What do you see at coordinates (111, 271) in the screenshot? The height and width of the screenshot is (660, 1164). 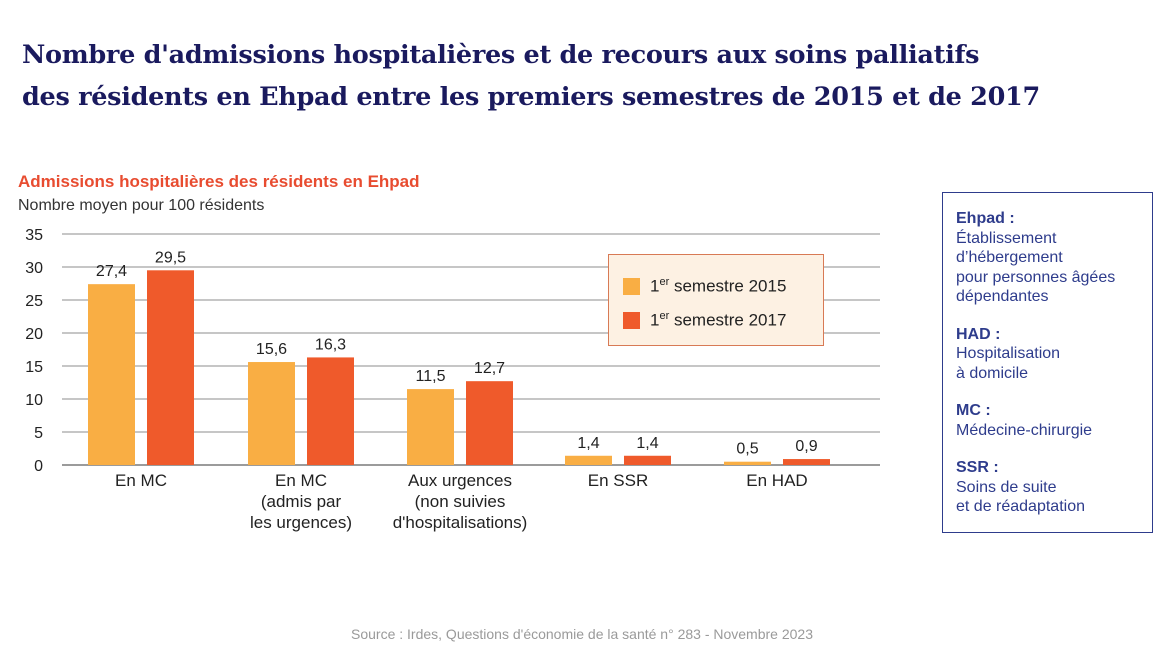 I see `data-label: 27,4` at bounding box center [111, 271].